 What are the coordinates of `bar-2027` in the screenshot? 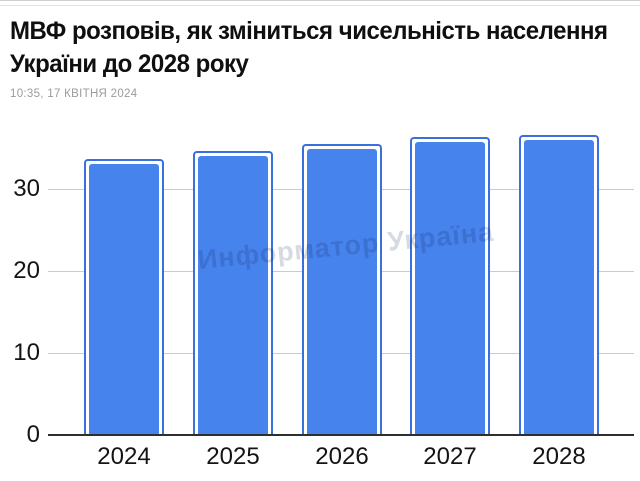 It's located at (450, 286).